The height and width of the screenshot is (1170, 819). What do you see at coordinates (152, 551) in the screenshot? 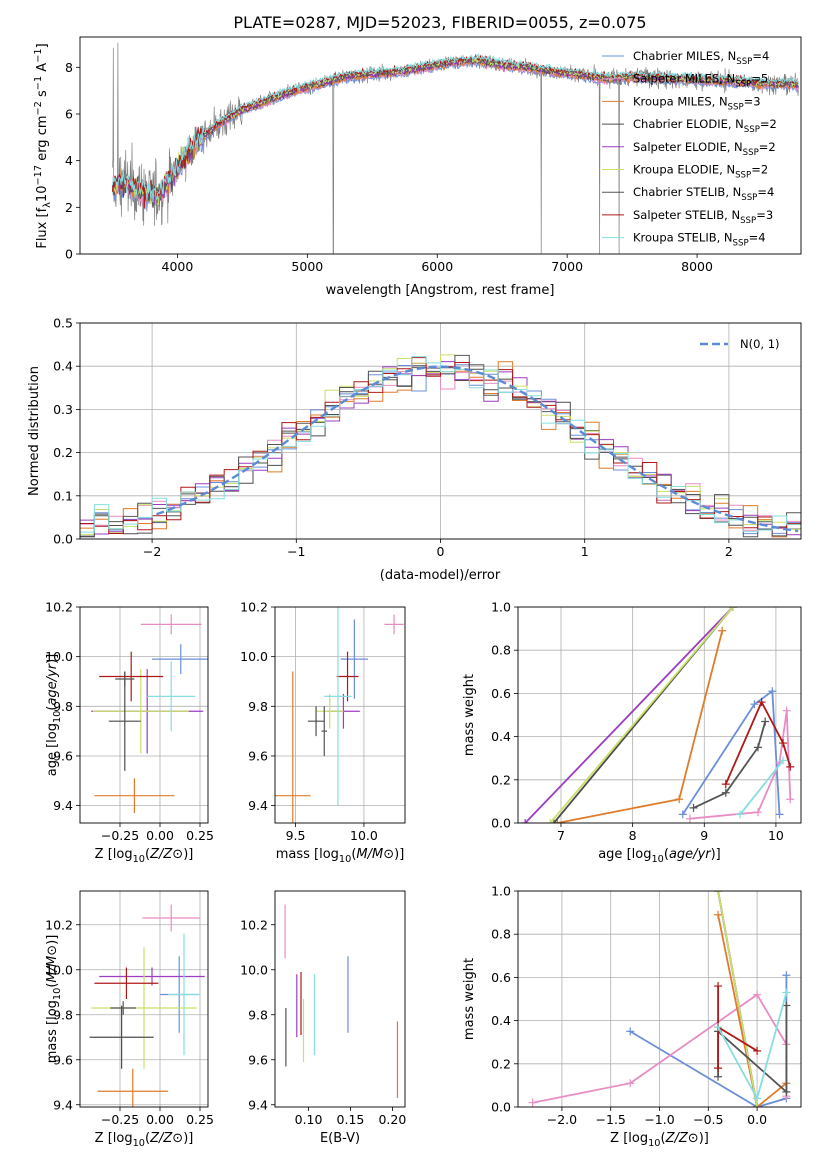
I see `x-tick-label: −2` at bounding box center [152, 551].